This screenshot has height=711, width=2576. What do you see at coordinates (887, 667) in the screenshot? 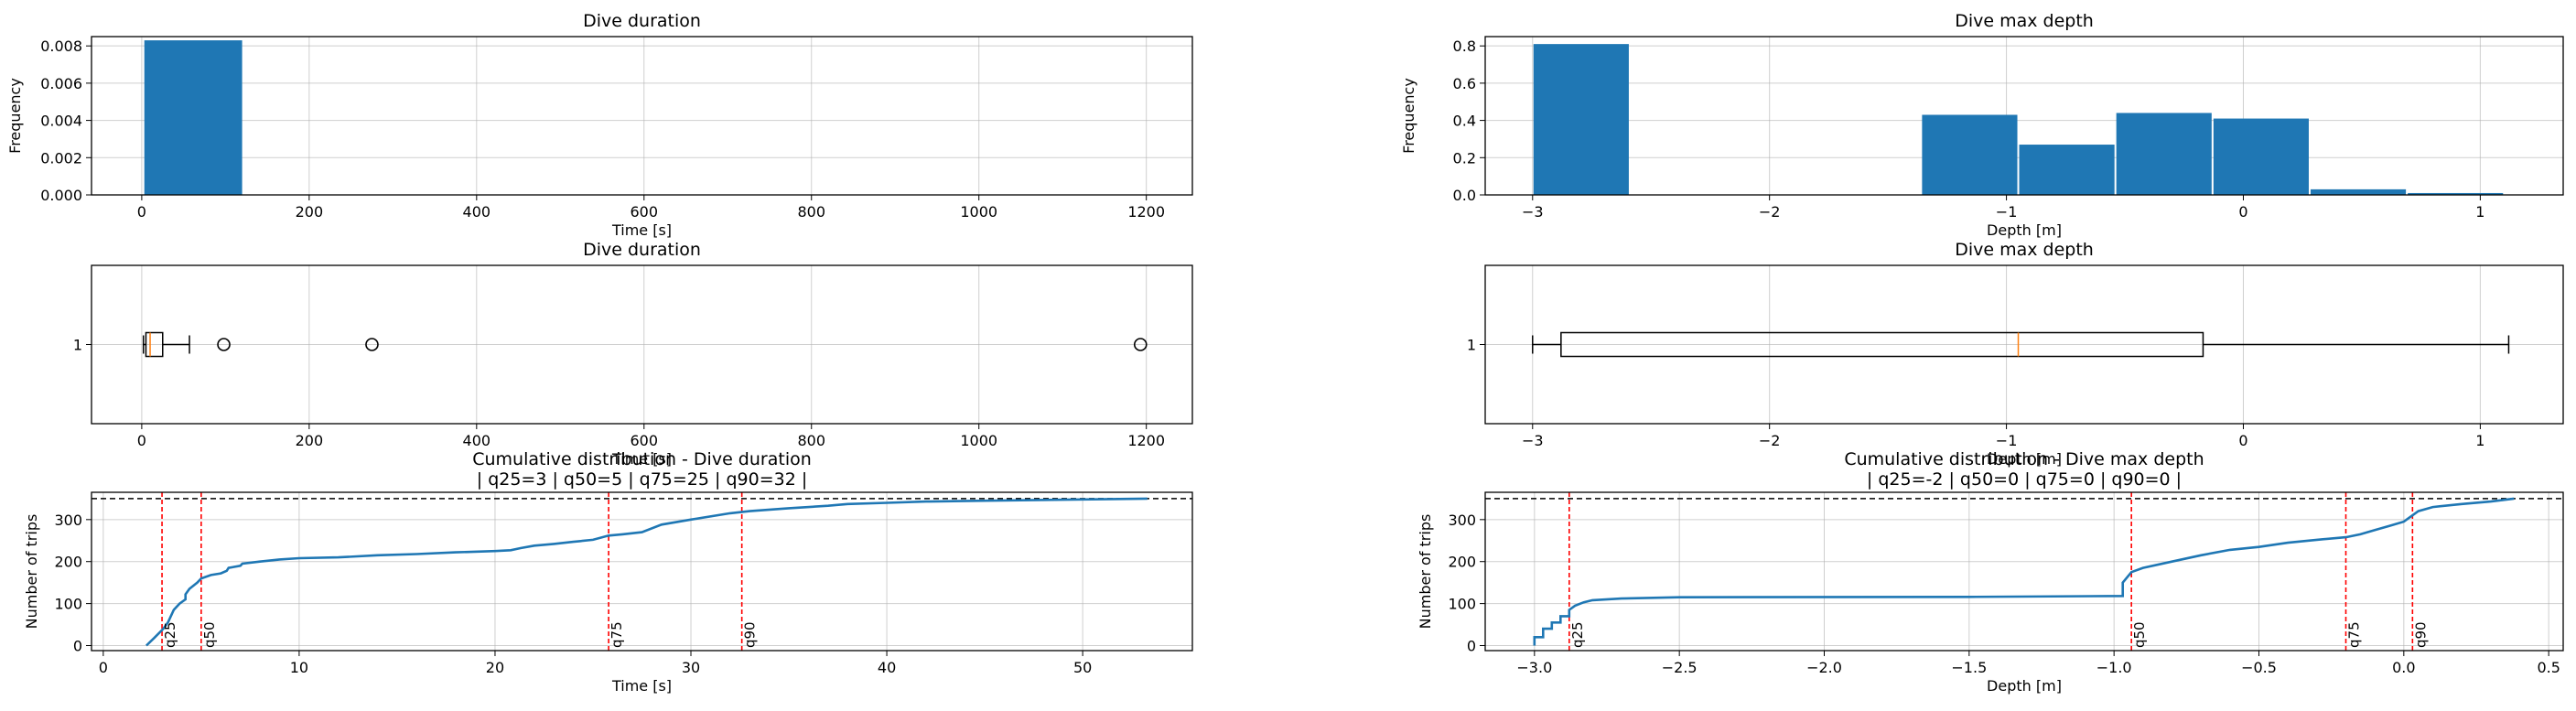
I see `x-tick-label: 40` at bounding box center [887, 667].